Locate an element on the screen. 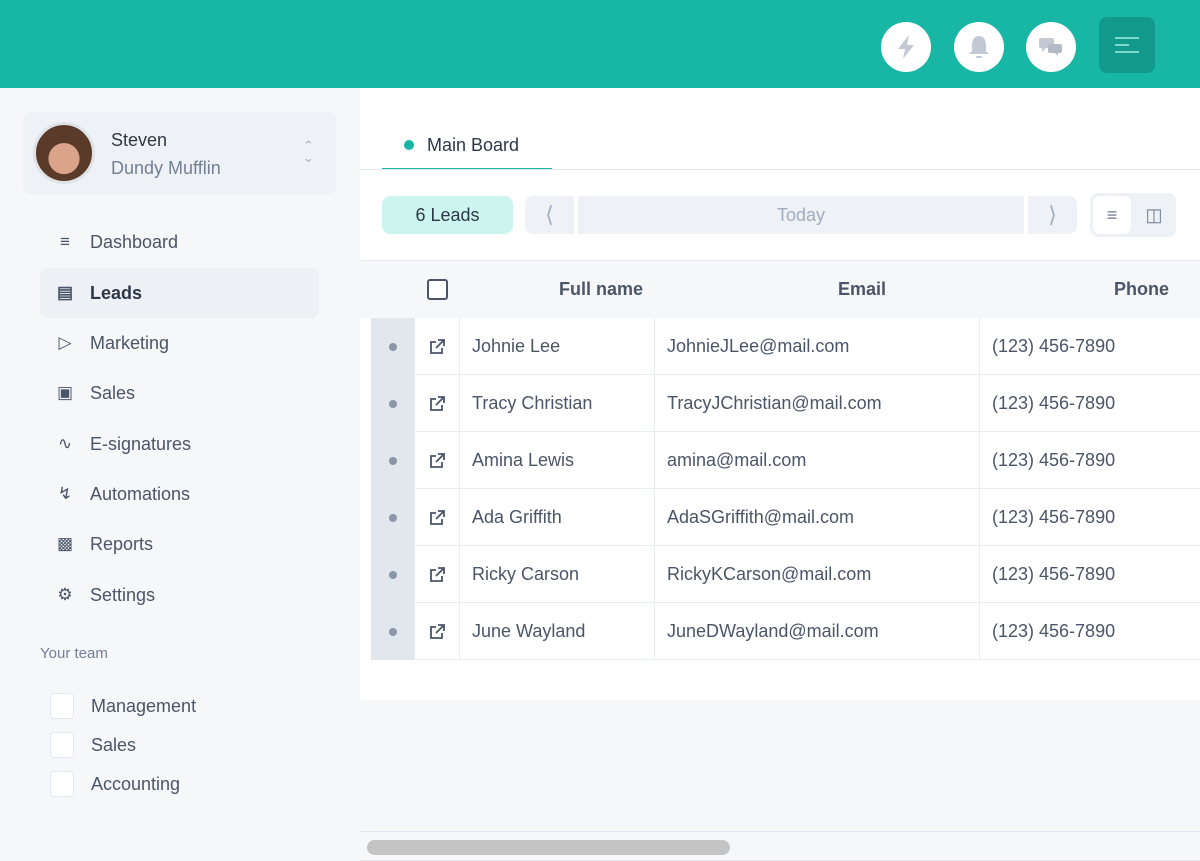 The width and height of the screenshot is (1200, 861). sidebar-item-label: Leads is located at coordinates (116, 292).